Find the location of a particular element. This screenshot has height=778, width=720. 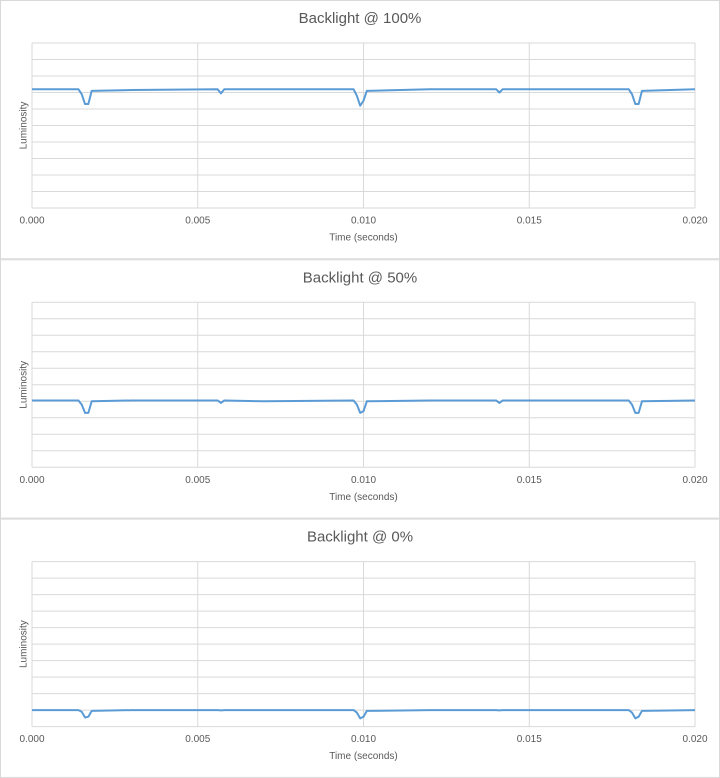

chart-title: Backlight @ 0% is located at coordinates (360, 537).